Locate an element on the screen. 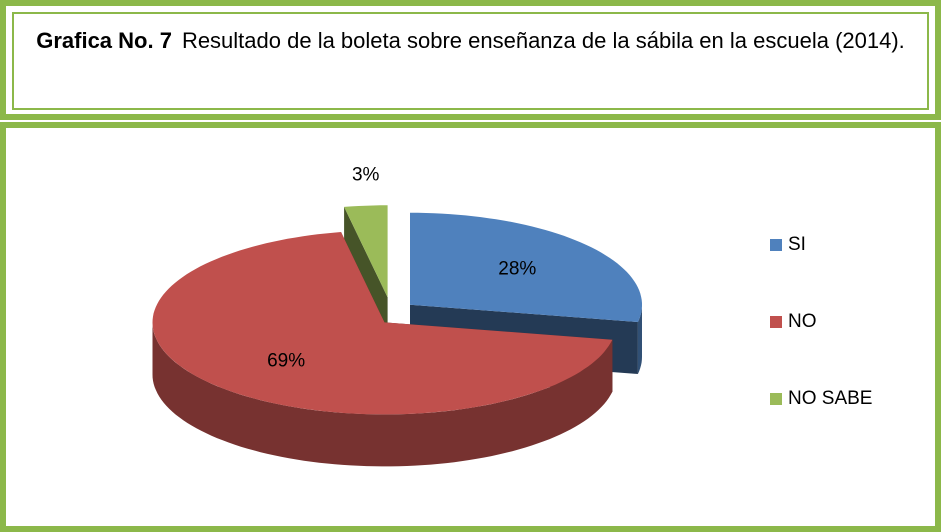  legend-label: SI is located at coordinates (797, 244).